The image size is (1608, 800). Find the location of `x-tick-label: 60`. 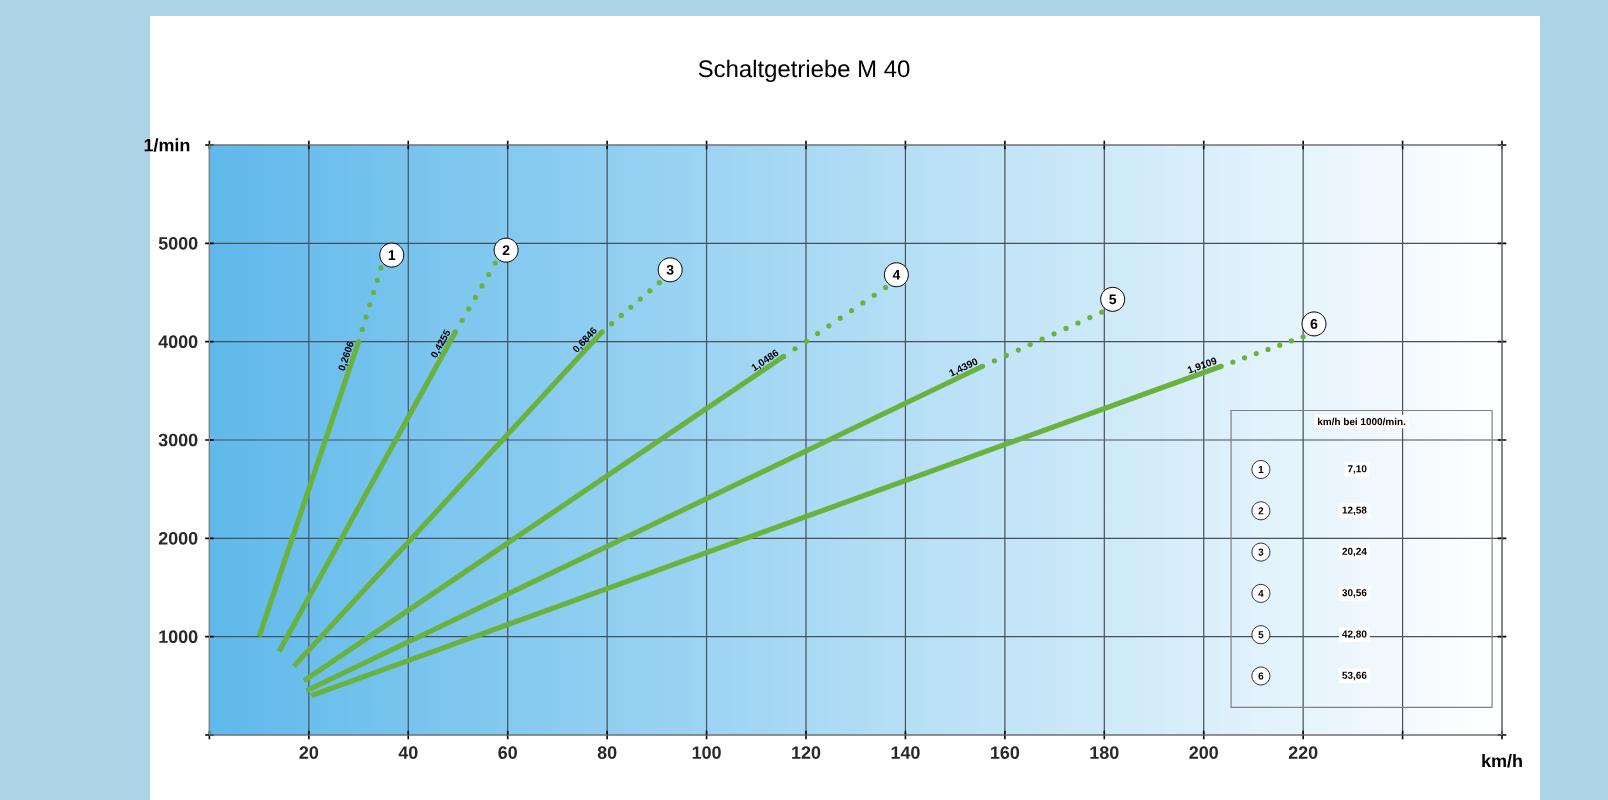

x-tick-label: 60 is located at coordinates (507, 752).